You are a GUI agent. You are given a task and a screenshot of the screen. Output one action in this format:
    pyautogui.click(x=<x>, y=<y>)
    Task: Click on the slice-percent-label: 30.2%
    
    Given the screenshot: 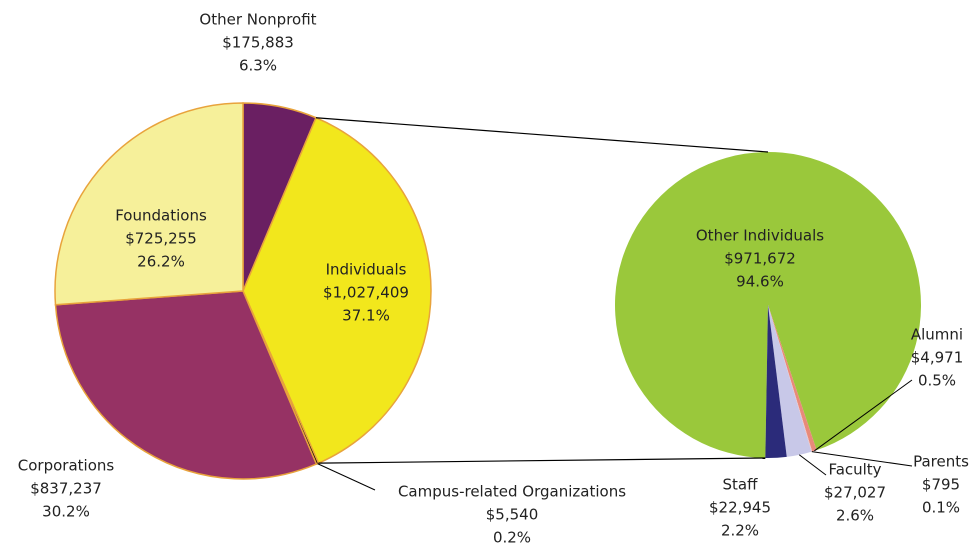 What is the action you would take?
    pyautogui.click(x=66, y=512)
    